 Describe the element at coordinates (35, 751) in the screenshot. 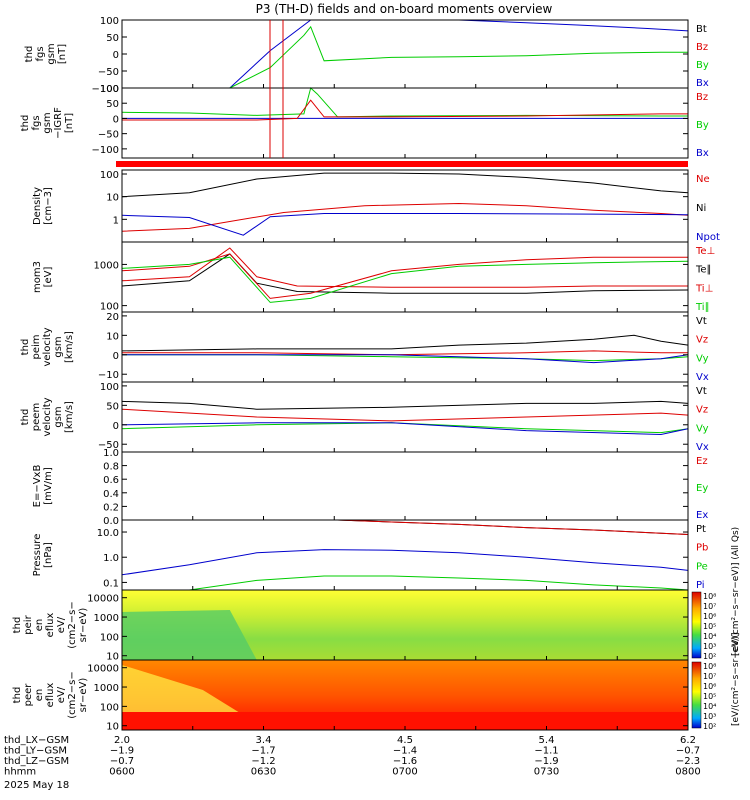

I see `x-row-label: thd_LY−GSM` at that location.